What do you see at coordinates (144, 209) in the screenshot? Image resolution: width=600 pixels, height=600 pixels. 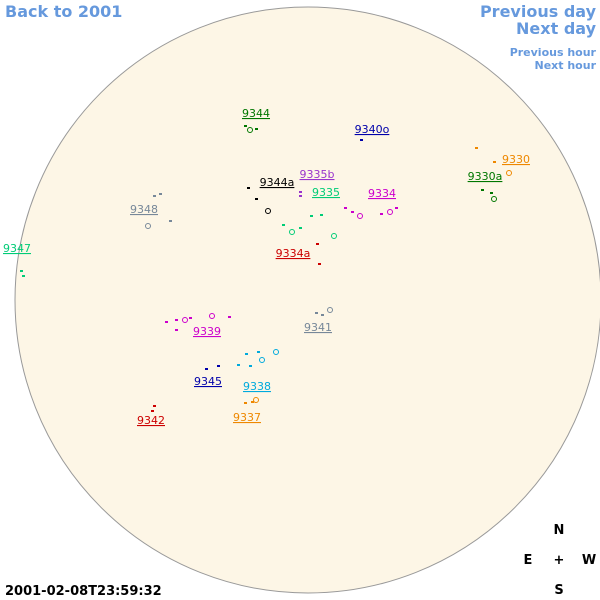 I see `region-label: 9348` at bounding box center [144, 209].